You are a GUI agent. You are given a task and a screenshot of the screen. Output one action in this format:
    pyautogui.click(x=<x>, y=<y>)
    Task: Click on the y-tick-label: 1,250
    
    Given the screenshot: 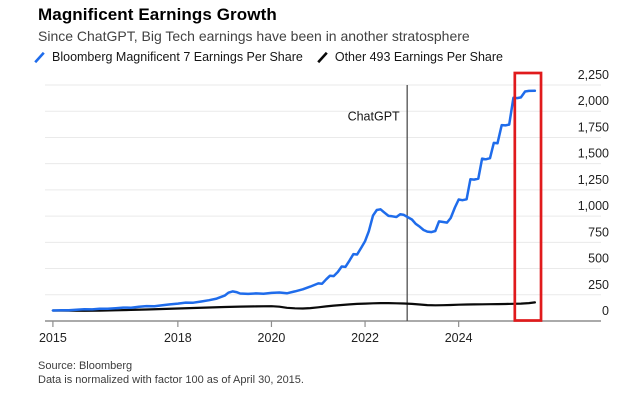 What is the action you would take?
    pyautogui.click(x=593, y=180)
    